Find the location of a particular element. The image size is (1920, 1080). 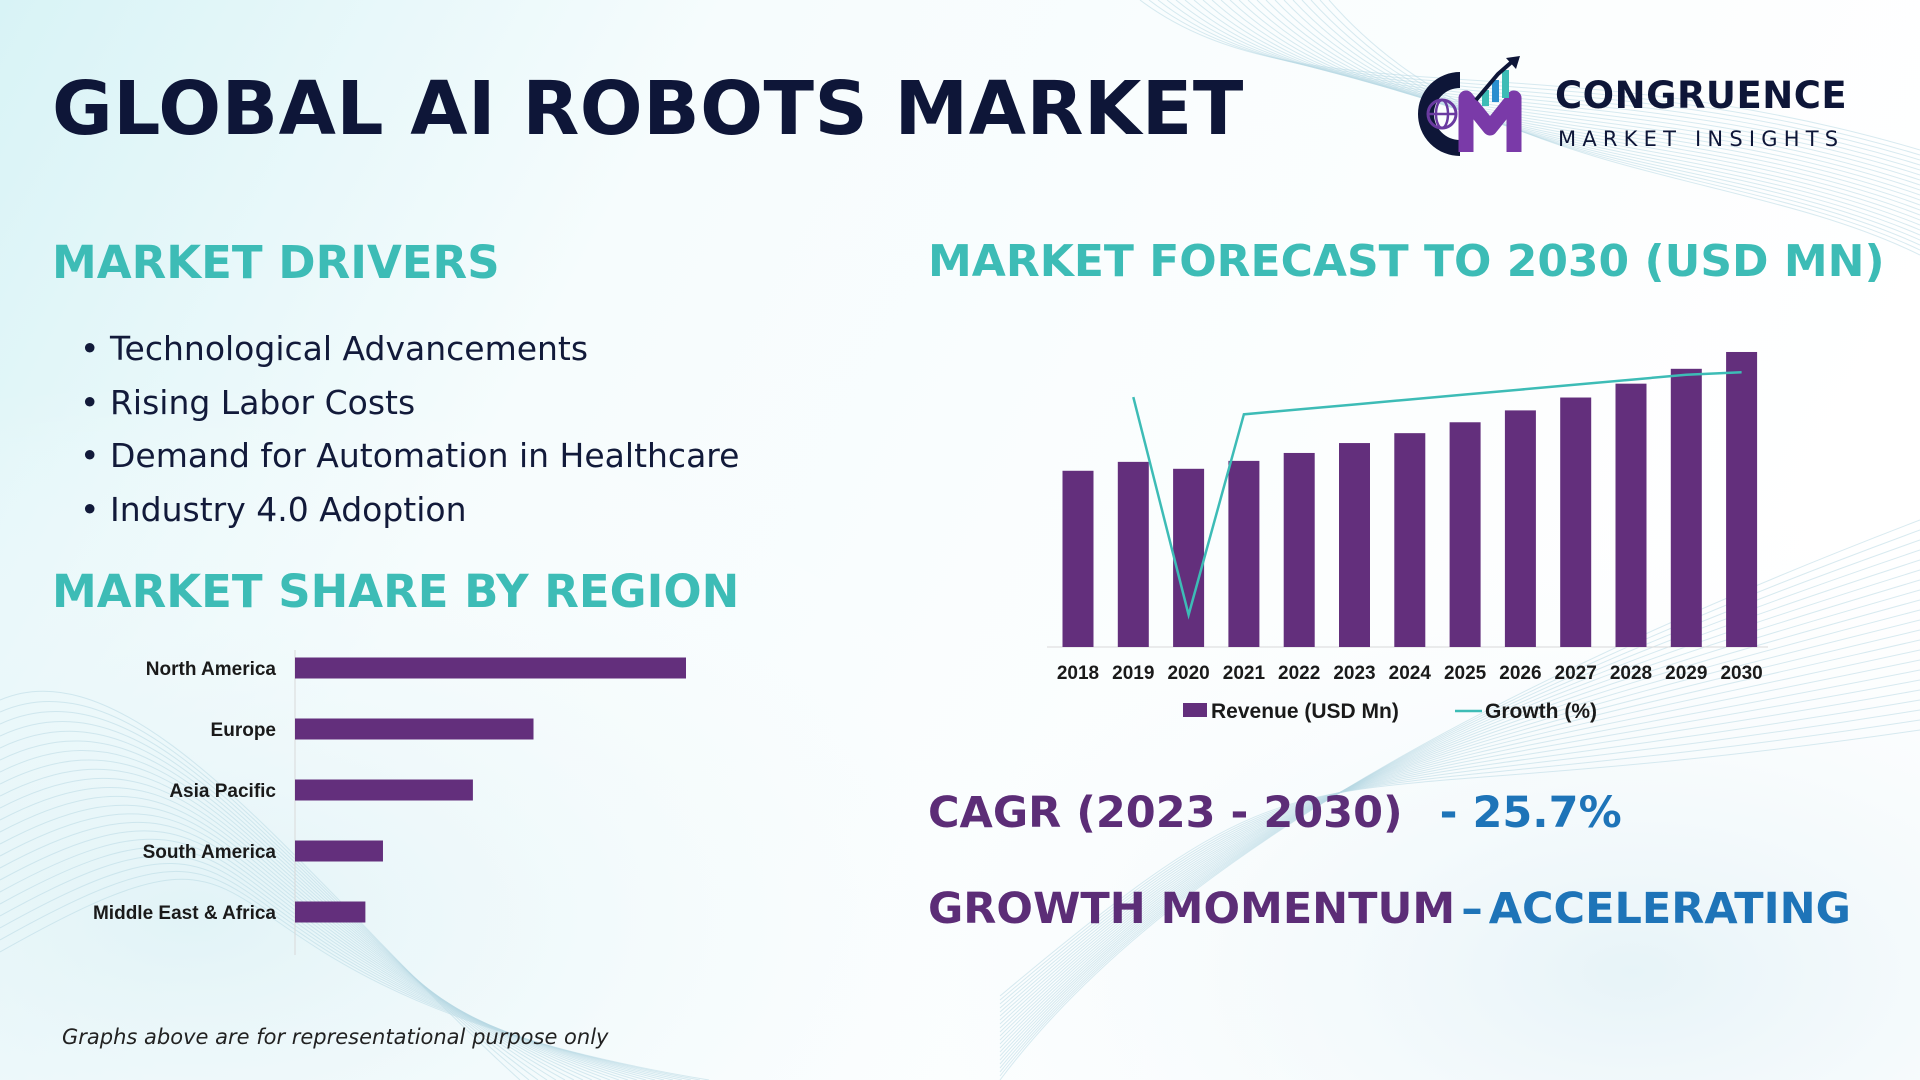

legend-growth-label: Growth (%) is located at coordinates (1541, 711).